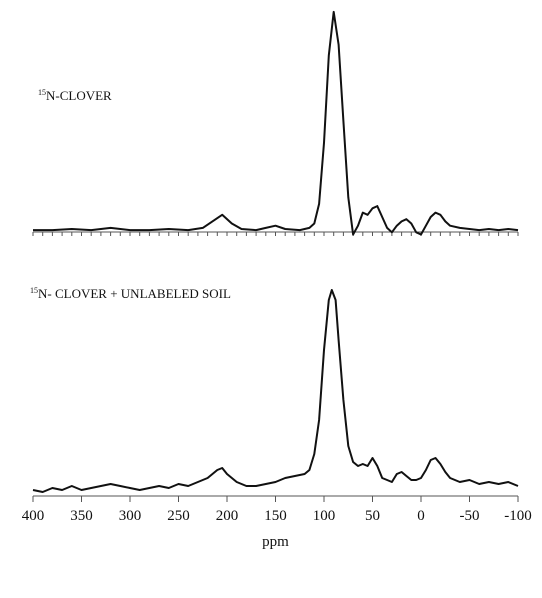  Describe the element at coordinates (372, 516) in the screenshot. I see `x-tick-label: 50` at that location.